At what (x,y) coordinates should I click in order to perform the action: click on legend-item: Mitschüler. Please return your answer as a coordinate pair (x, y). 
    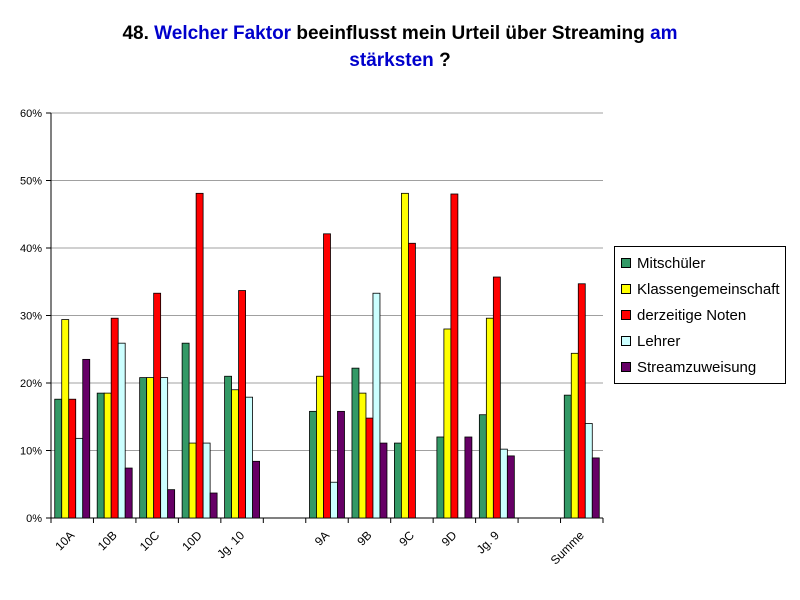
    Looking at the image, I should click on (663, 263).